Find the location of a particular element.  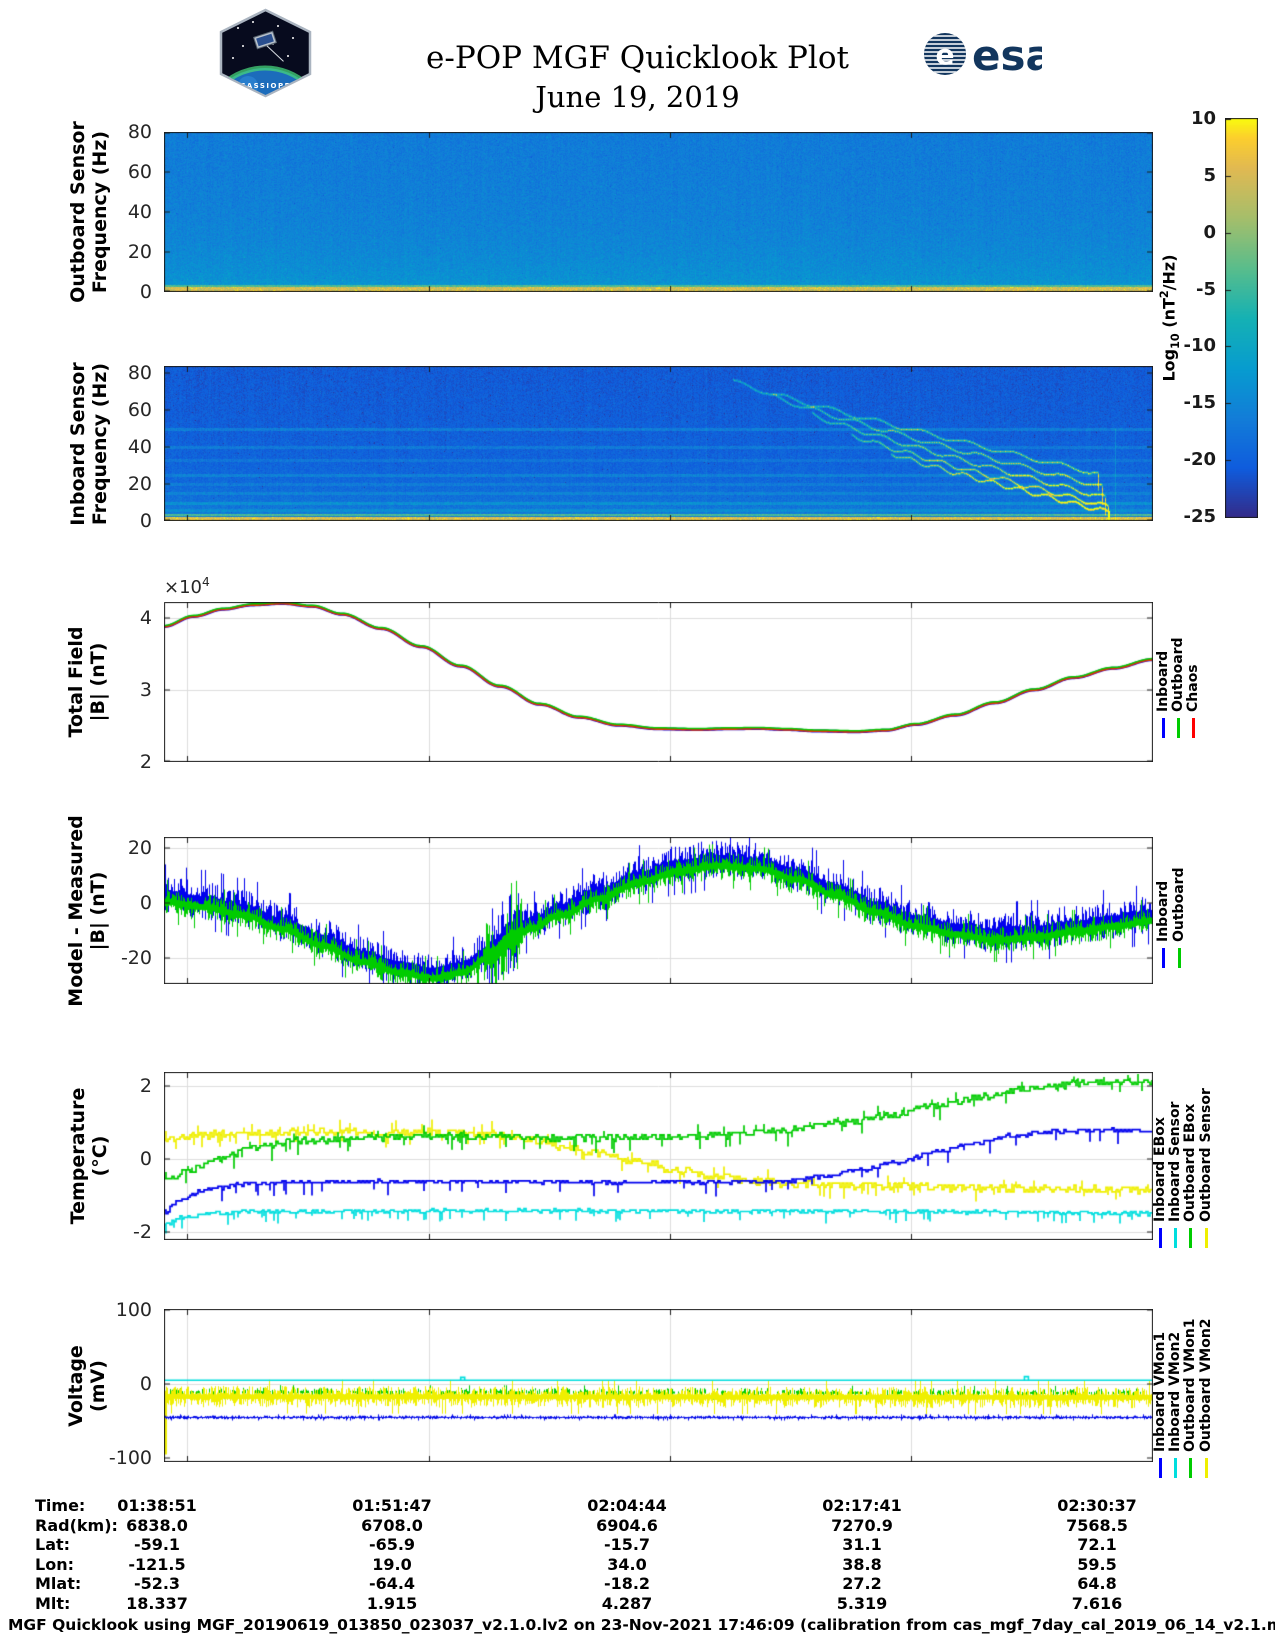

total-field-ytick: 2 is located at coordinates (145, 762).